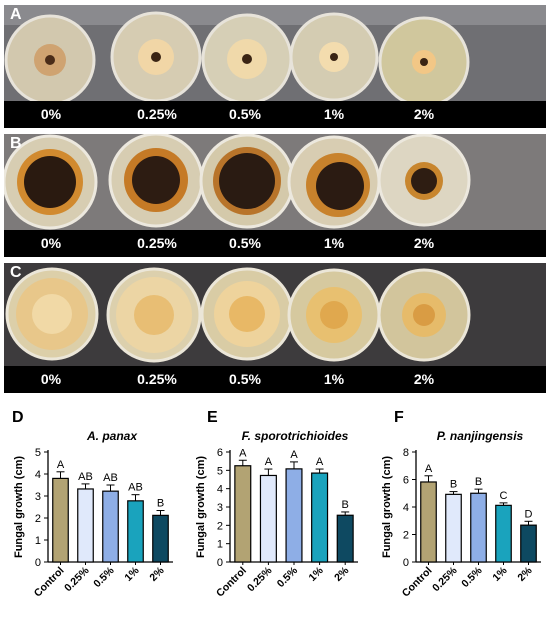  What do you see at coordinates (295, 436) in the screenshot?
I see `chart-title: F. sporotrichioides` at bounding box center [295, 436].